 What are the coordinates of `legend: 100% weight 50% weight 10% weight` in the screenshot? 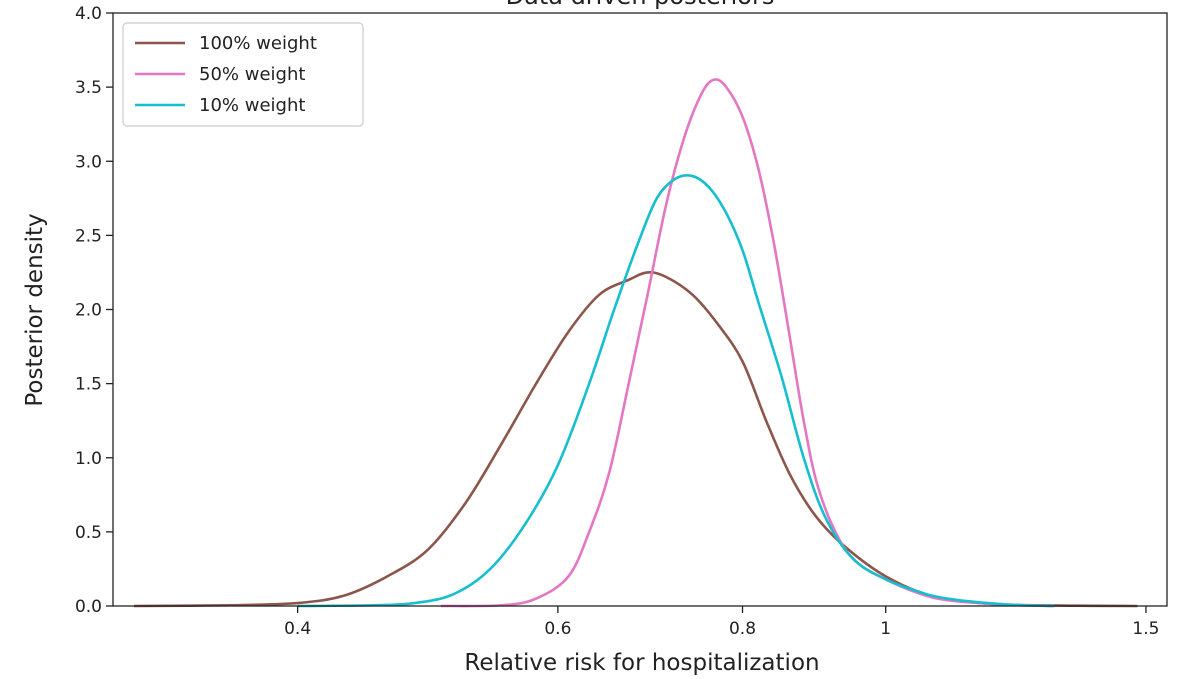 It's located at (243, 74).